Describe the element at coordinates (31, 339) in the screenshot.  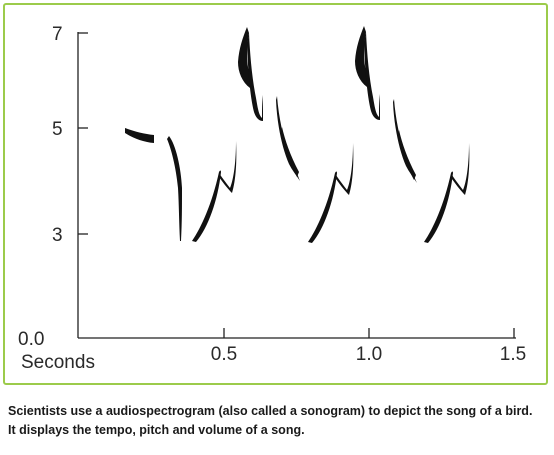
I see `y-tick-label-0: 0.0` at that location.